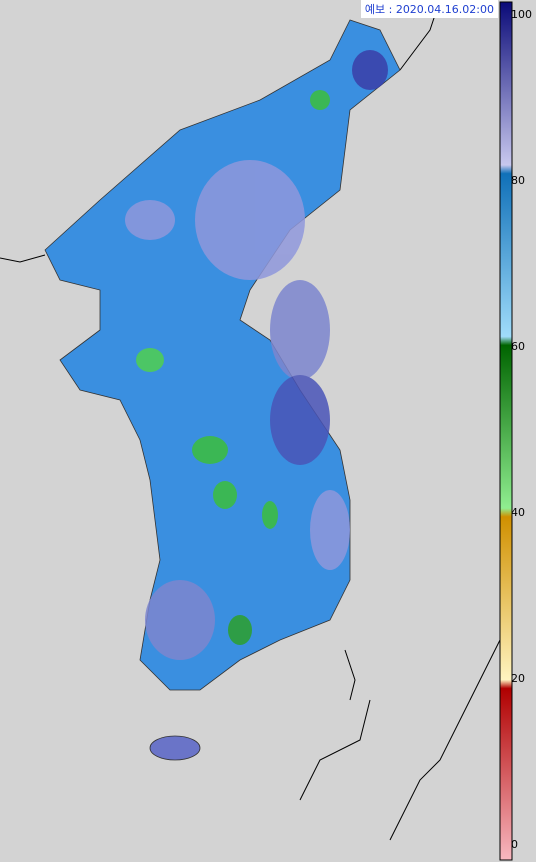  Describe the element at coordinates (514, 844) in the screenshot. I see `legend-label: 0` at that location.